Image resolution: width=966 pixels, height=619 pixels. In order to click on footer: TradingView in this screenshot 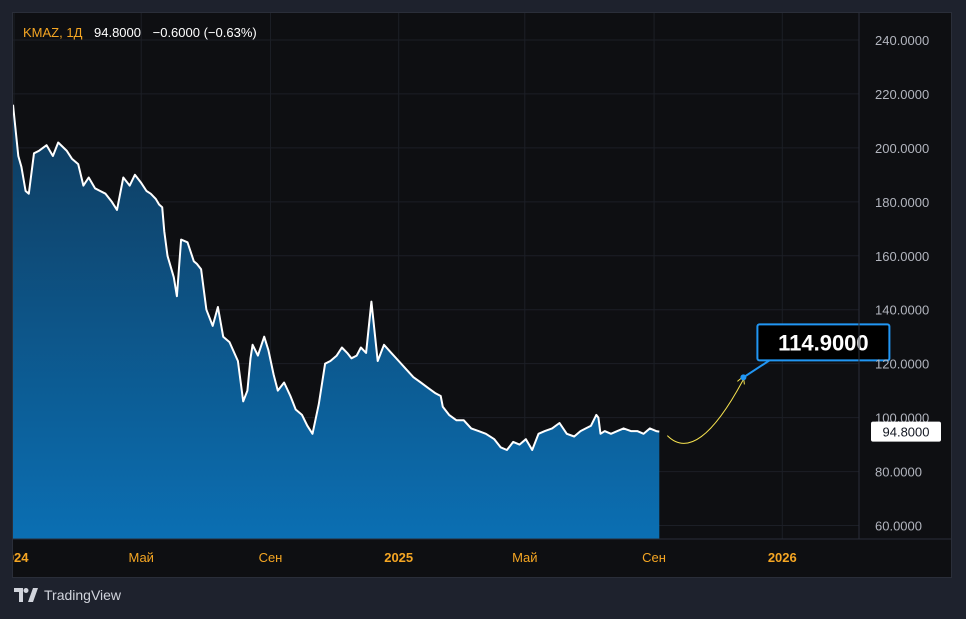, I will do `click(67, 595)`.